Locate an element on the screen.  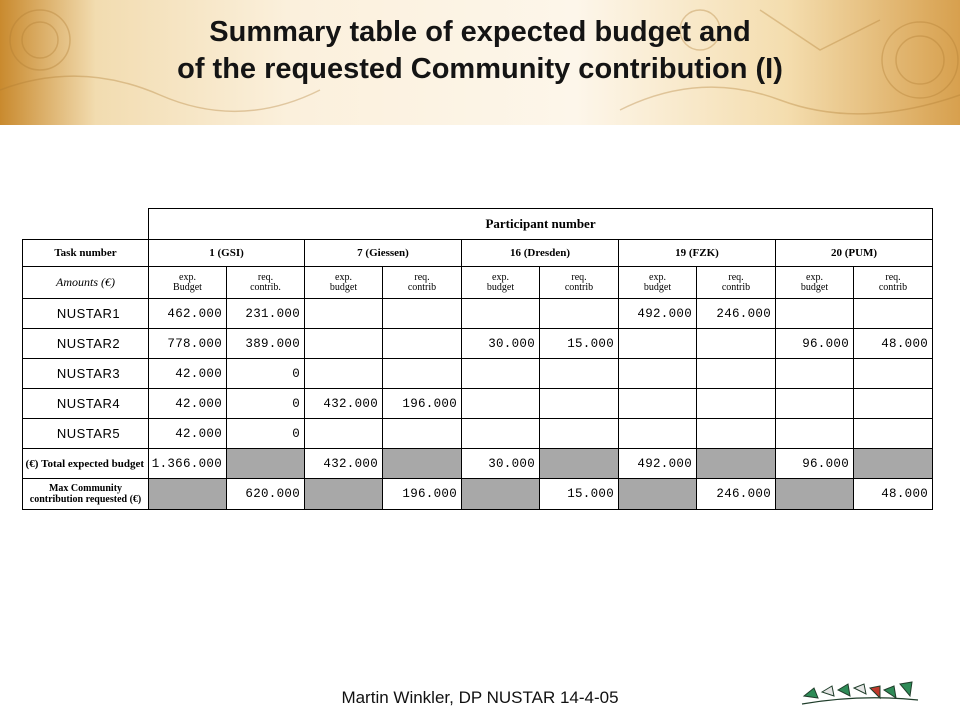
exp-budget-cell: 432.000 is located at coordinates (343, 403).